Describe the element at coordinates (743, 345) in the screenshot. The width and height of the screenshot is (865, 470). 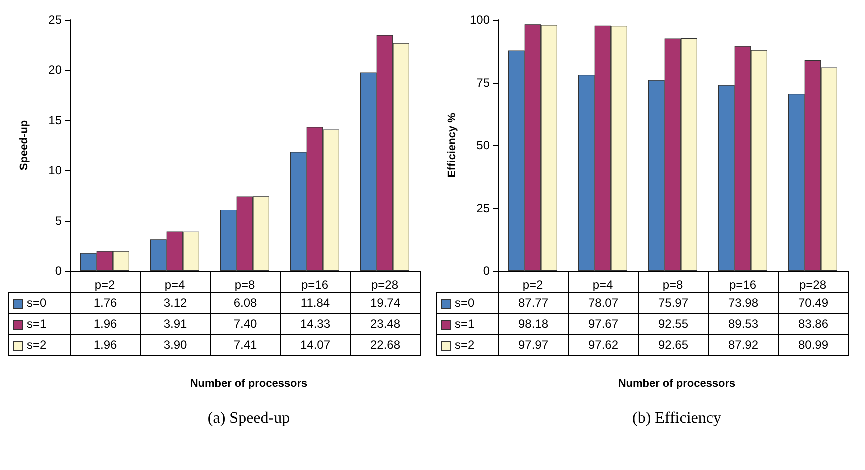
I see `data-label: 87.92` at that location.